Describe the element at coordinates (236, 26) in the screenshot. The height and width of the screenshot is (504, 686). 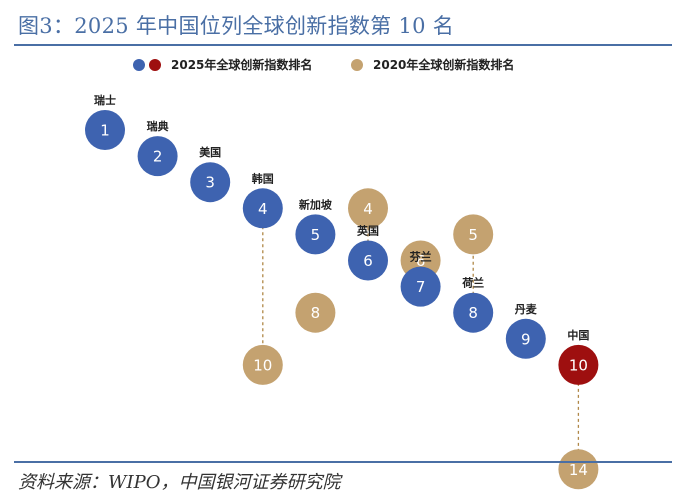
I see `figure-title: 图3：2025 年中国位列全球创新指数第 10 名` at that location.